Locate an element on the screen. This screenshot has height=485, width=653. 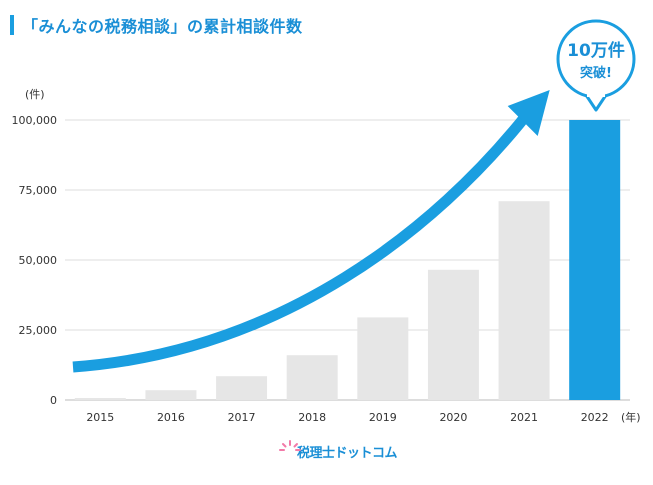
logo: 税理士ドットコム is located at coordinates (337, 451).